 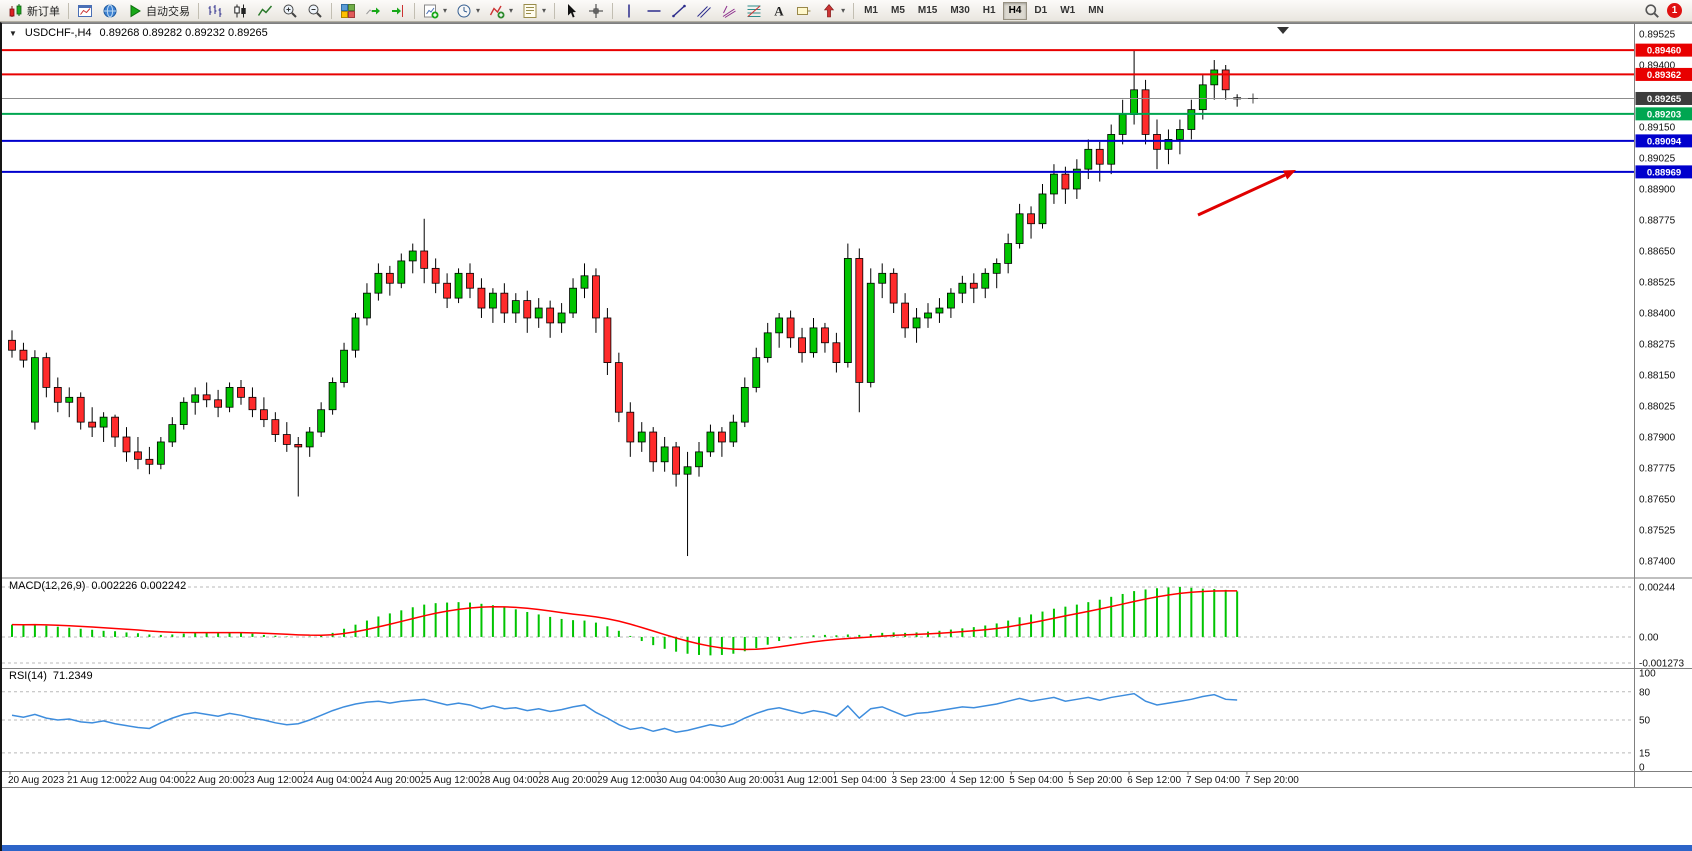 I want to click on timeframe-h1-button: H1, so click(x=989, y=11).